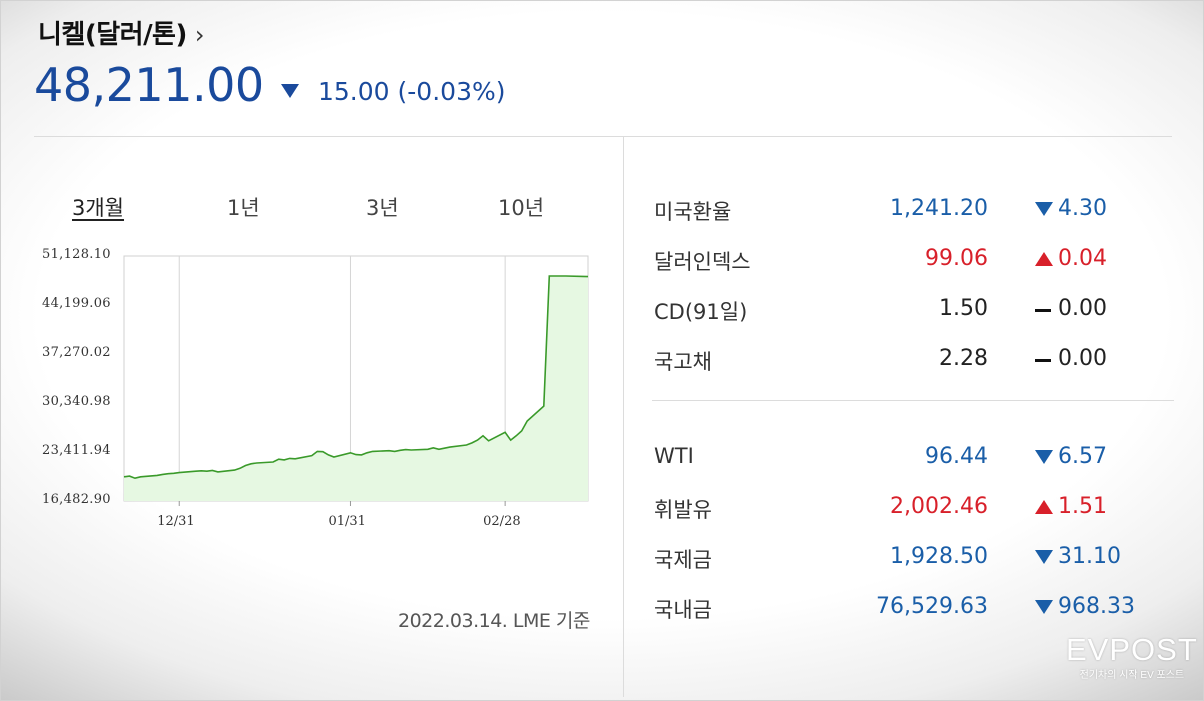 This screenshot has width=1204, height=701. I want to click on rates-2-name: CD(91일), so click(701, 312).